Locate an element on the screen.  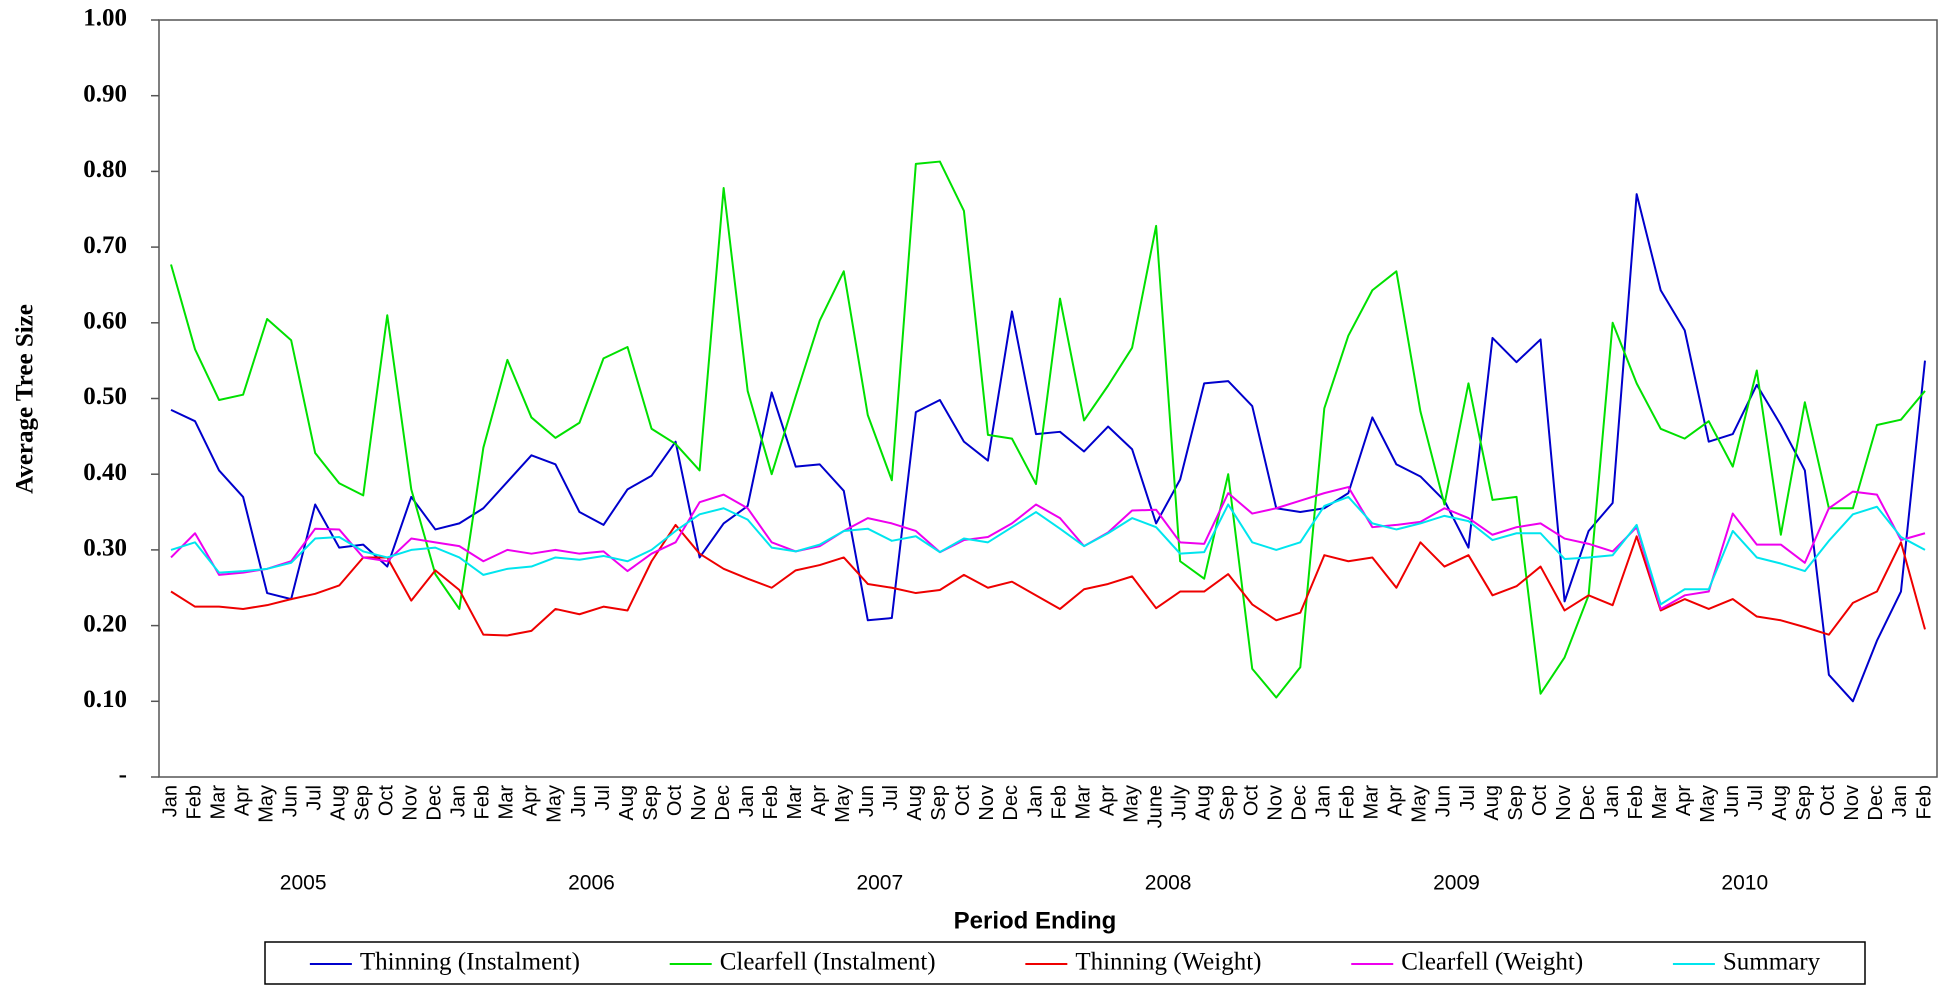
y-tick-label: 0.80 is located at coordinates (105, 169).